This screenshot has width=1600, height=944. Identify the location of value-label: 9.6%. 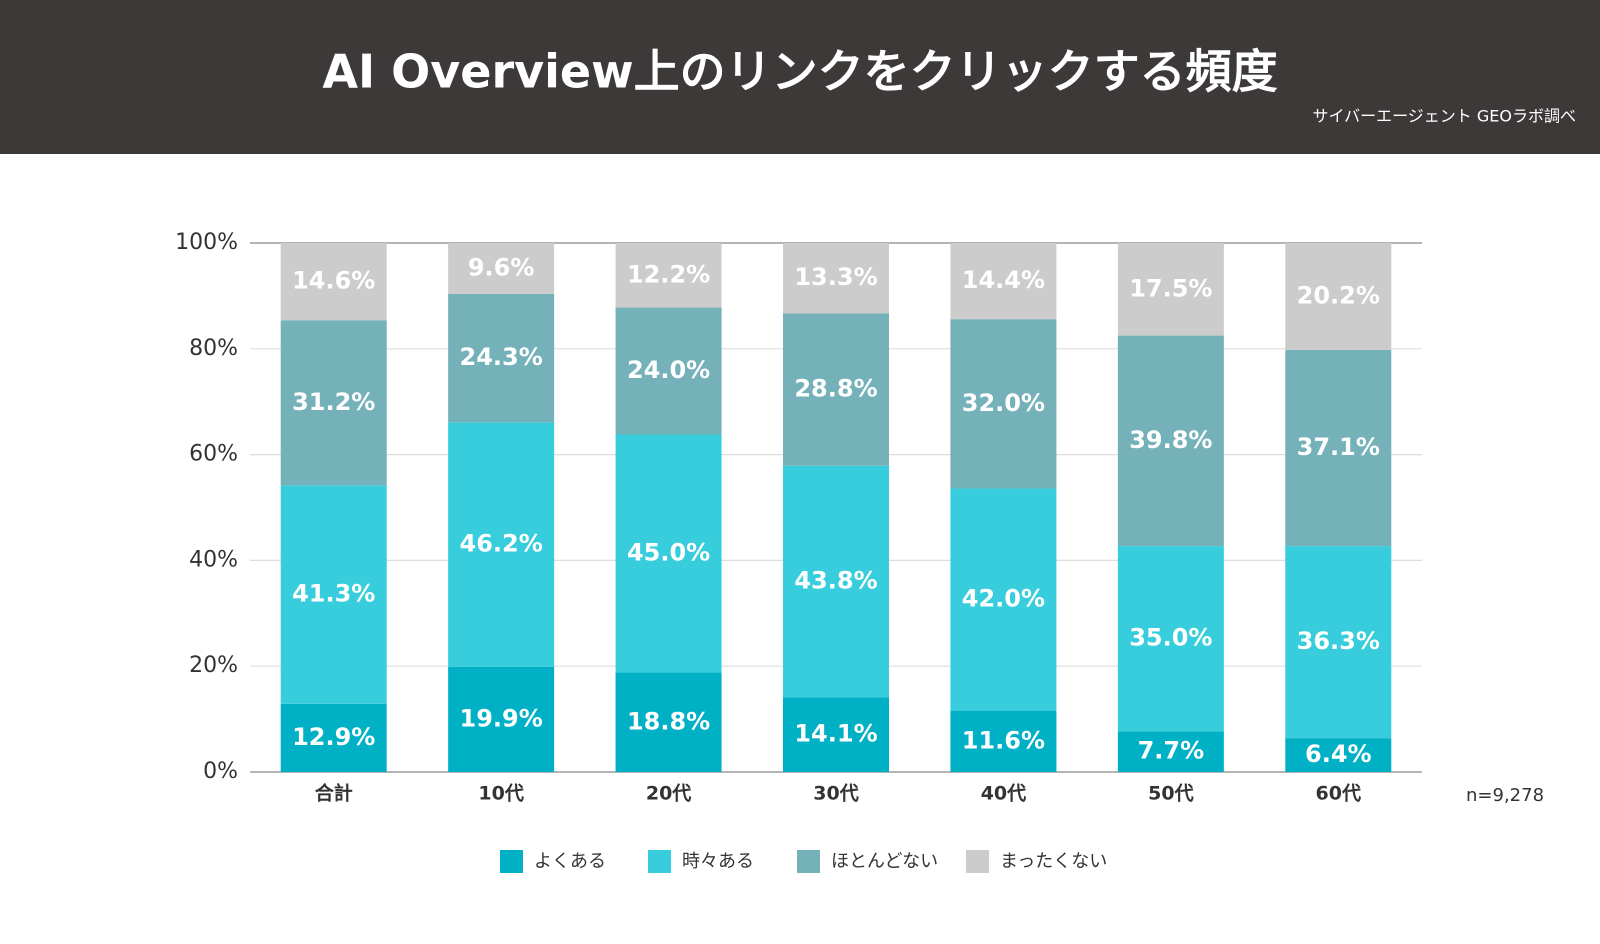
(501, 267).